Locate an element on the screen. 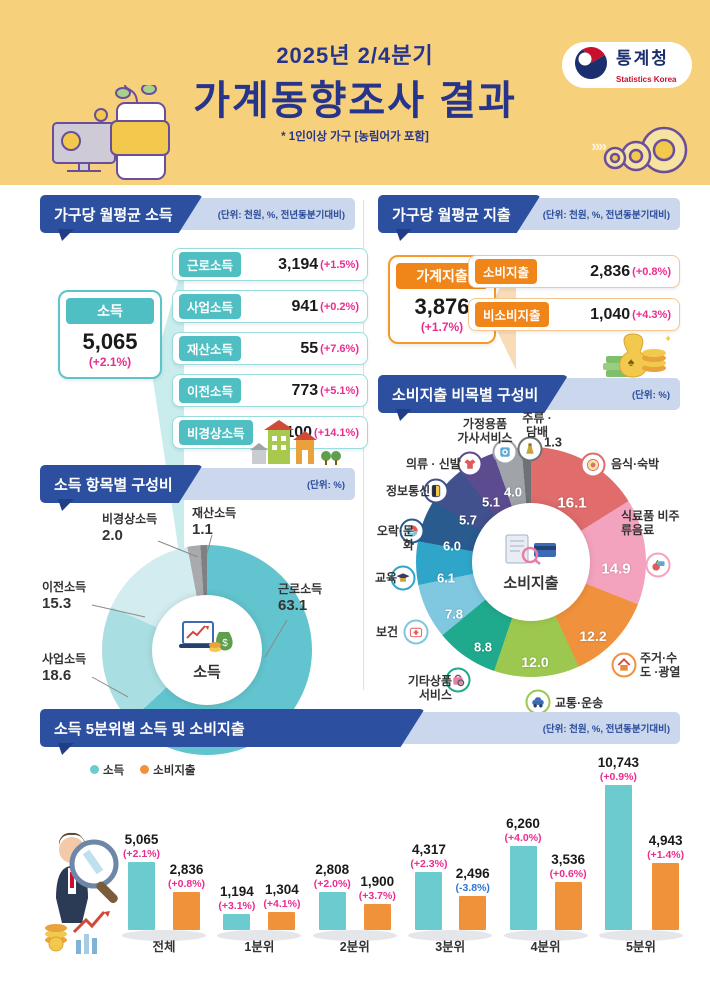 The image size is (710, 995). bar-value-label: 2,808 (+2.0%) is located at coordinates (332, 876).